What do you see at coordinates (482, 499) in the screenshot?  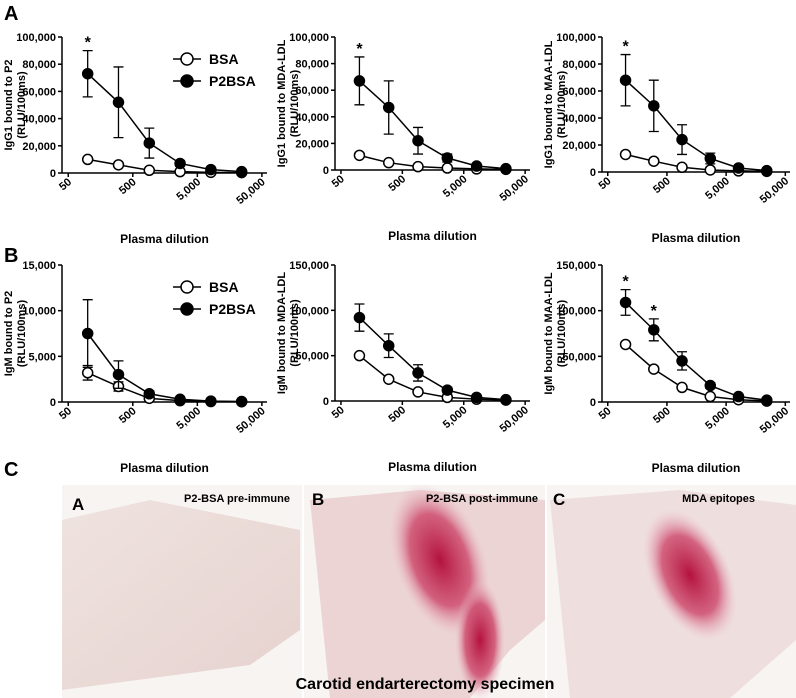 I see `image-label: P2-BSA post-immune` at bounding box center [482, 499].